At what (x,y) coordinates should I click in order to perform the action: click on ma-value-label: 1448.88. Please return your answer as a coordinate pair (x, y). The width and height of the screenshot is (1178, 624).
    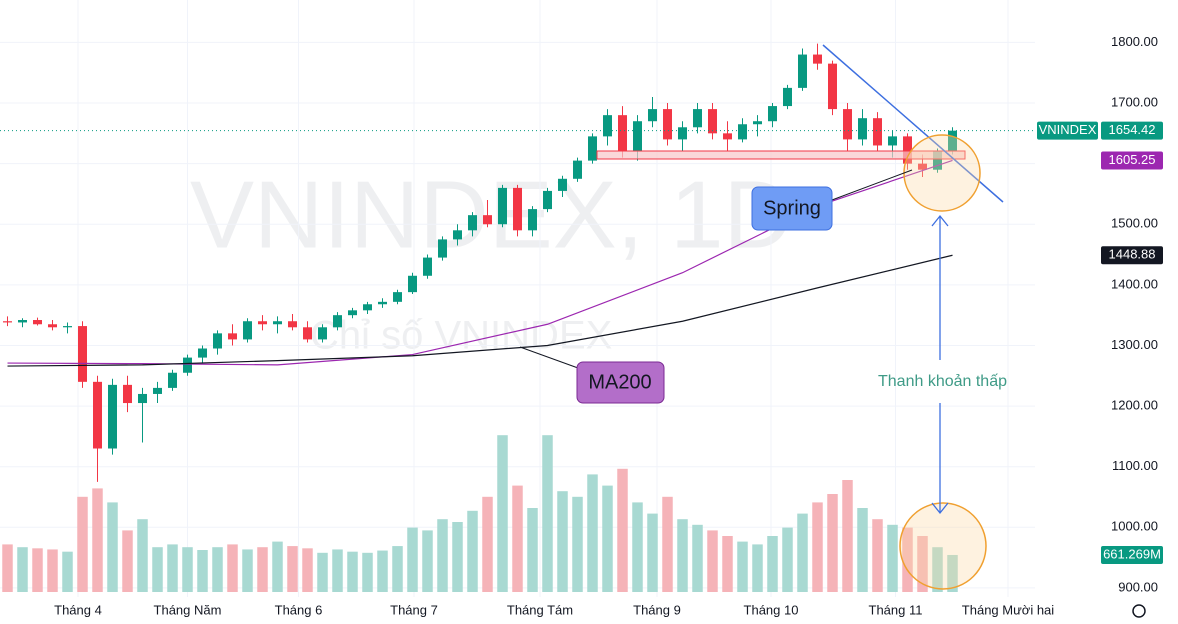
    Looking at the image, I should click on (1132, 254).